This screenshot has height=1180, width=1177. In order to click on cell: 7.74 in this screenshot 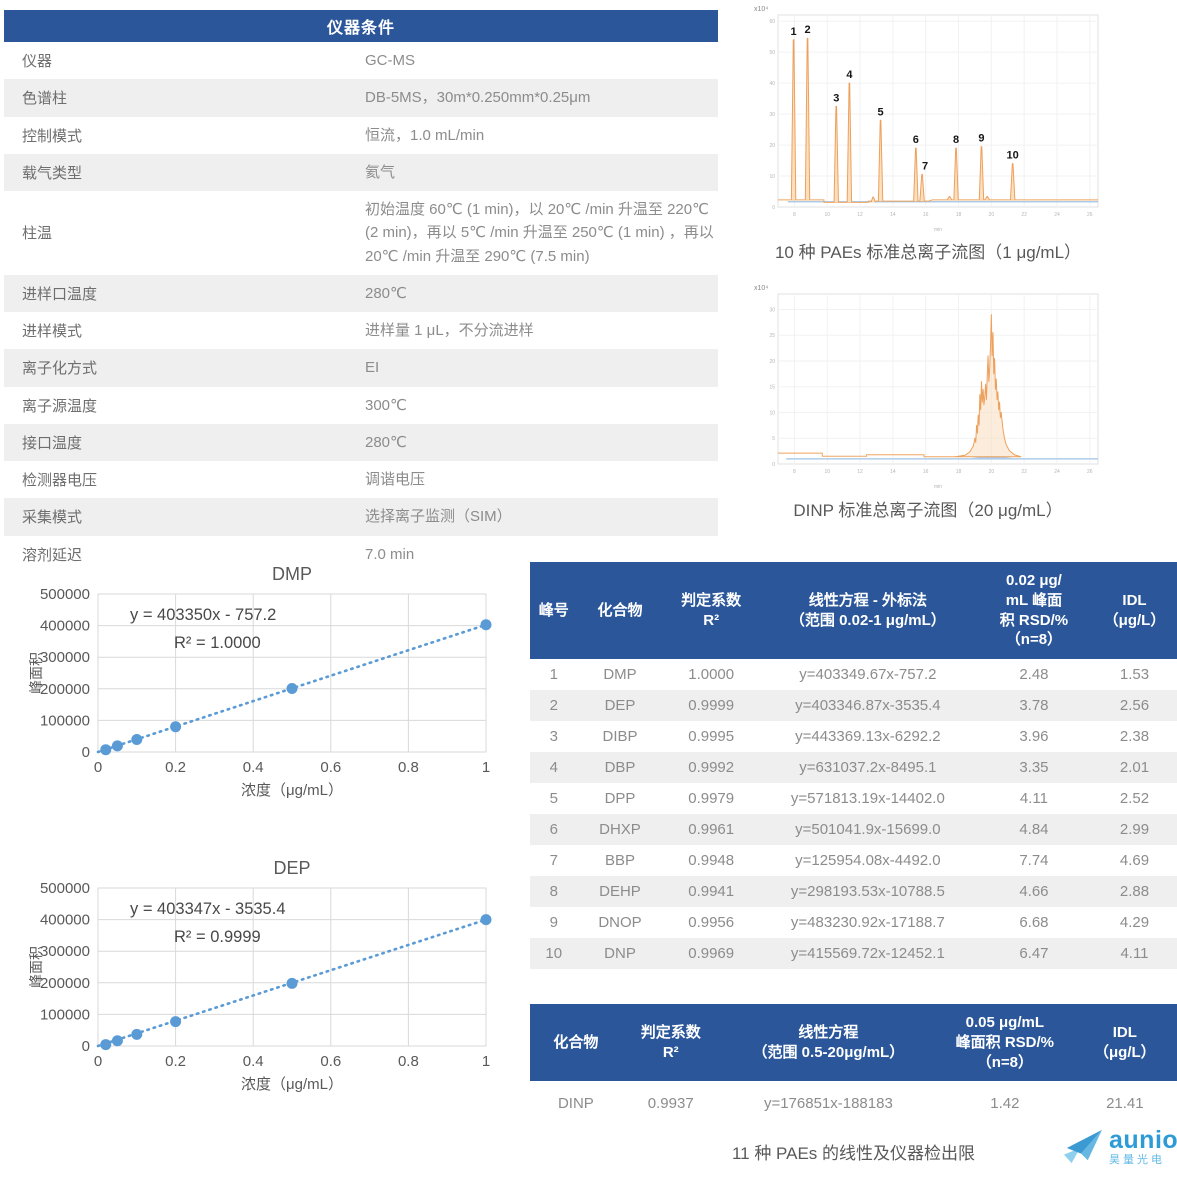, I will do `click(1034, 861)`.